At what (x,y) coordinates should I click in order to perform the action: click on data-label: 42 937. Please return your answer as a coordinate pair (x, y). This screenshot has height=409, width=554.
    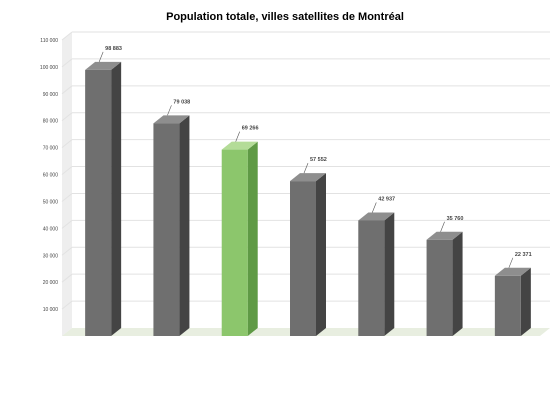
    Looking at the image, I should click on (386, 199).